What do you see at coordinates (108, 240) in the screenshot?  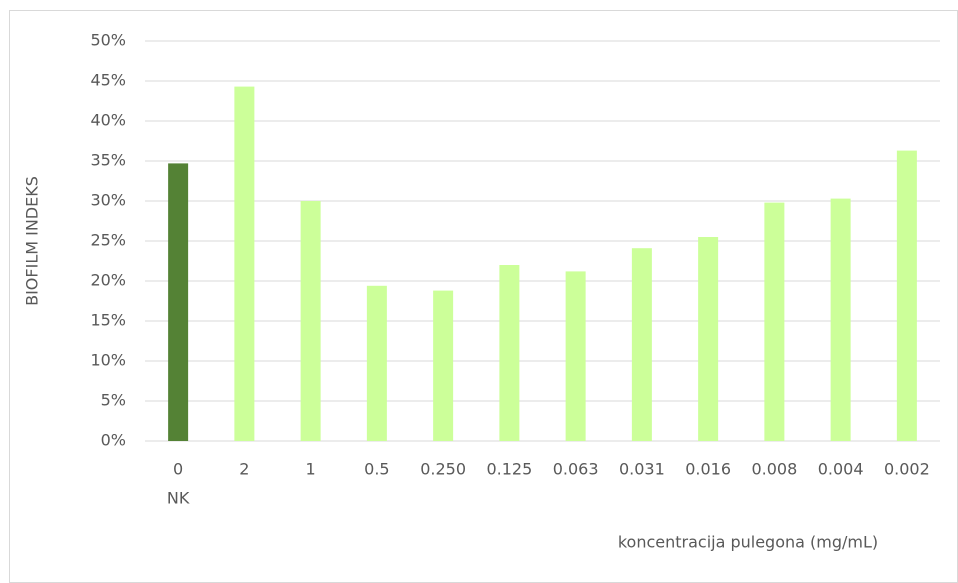 I see `y-tick-label: 25%` at bounding box center [108, 240].